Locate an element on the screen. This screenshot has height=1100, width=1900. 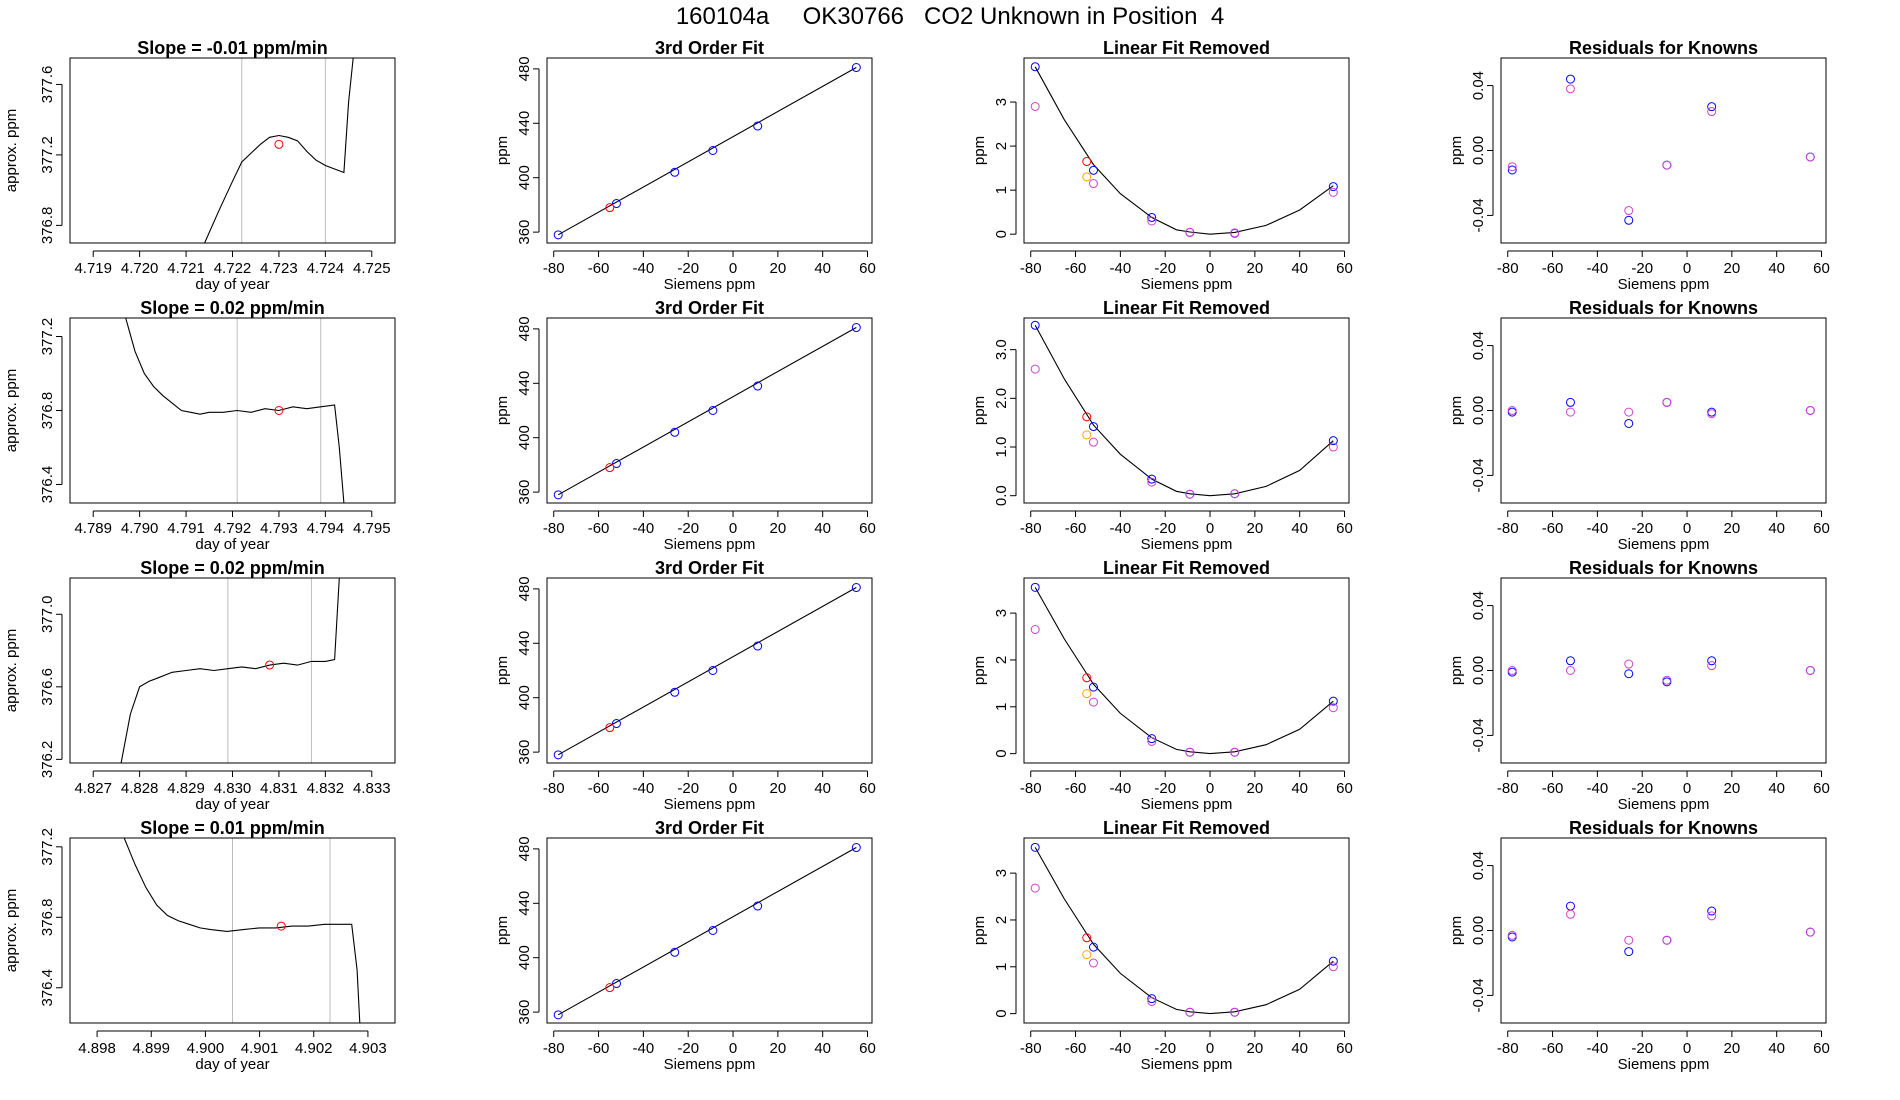
x-tick-label: 4.903 is located at coordinates (368, 1048).